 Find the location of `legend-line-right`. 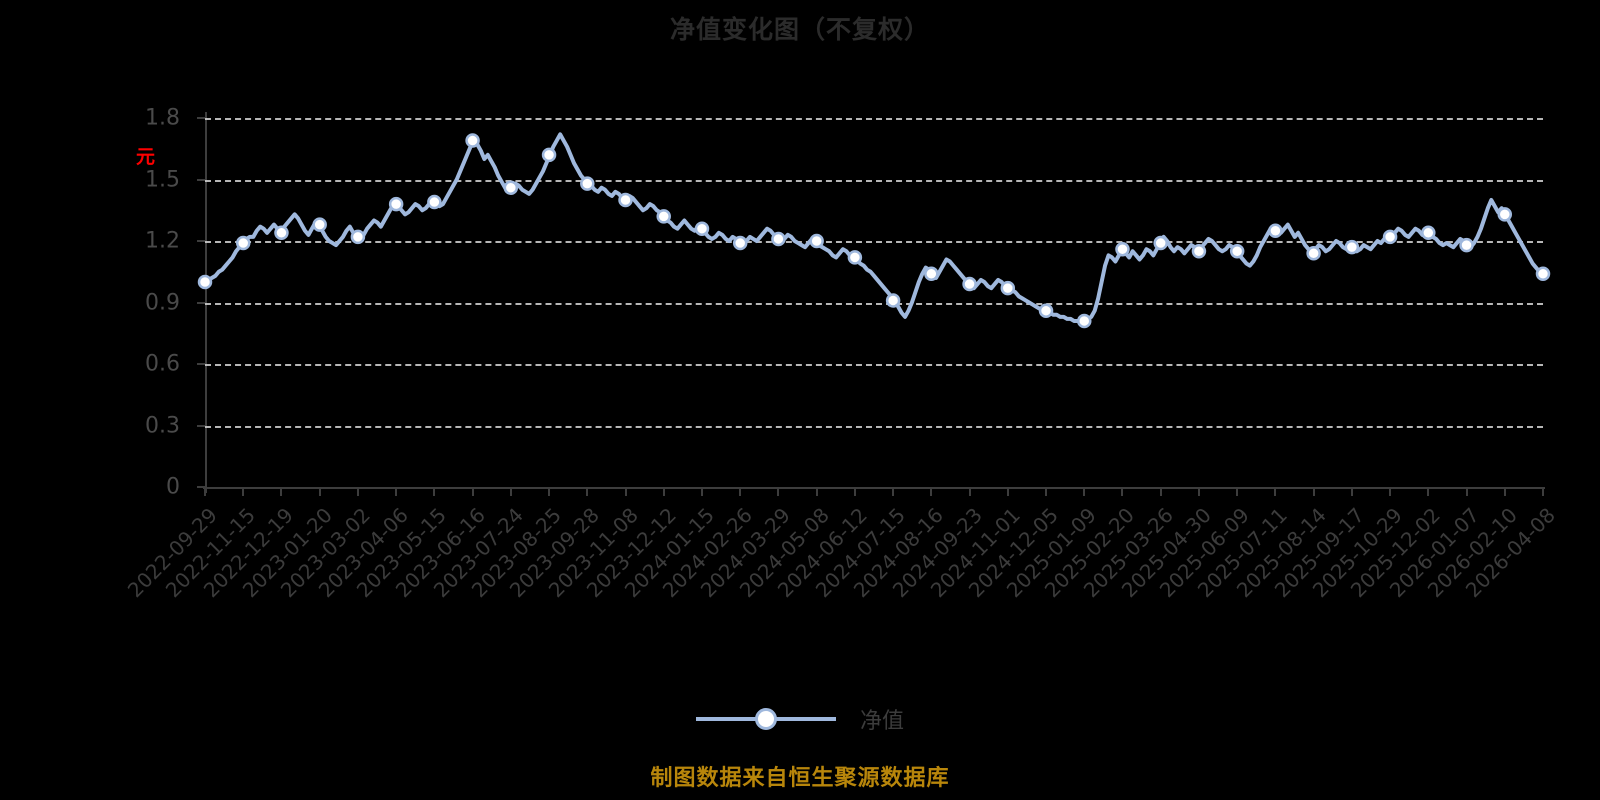

legend-line-right is located at coordinates (800, 719).